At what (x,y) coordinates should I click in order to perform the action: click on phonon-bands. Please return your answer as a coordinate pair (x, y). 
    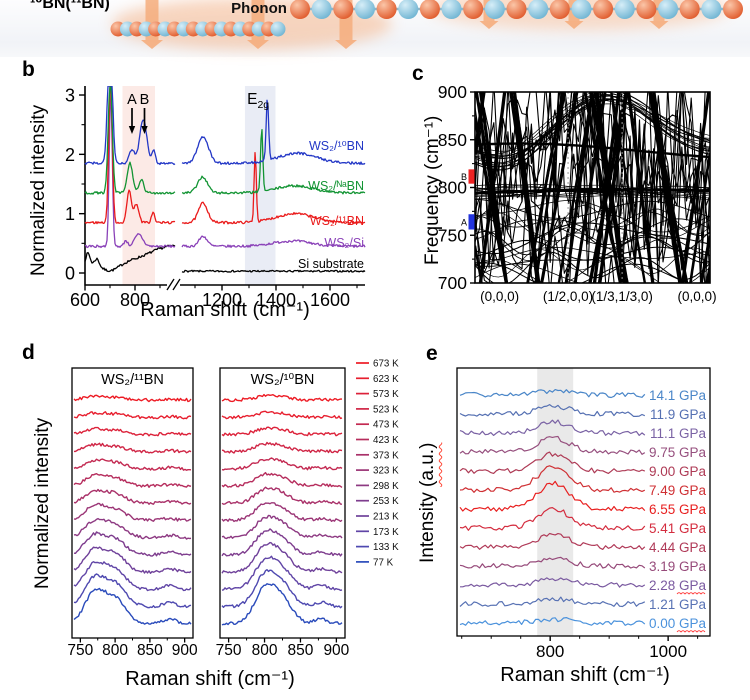
    Looking at the image, I should click on (592, 187).